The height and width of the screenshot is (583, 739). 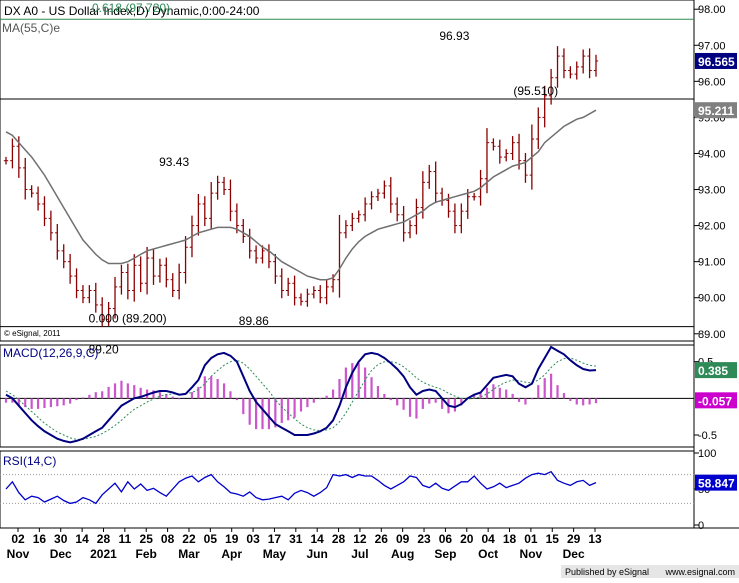 What do you see at coordinates (29, 461) in the screenshot?
I see `rsi-title: RSI(14,C)` at bounding box center [29, 461].